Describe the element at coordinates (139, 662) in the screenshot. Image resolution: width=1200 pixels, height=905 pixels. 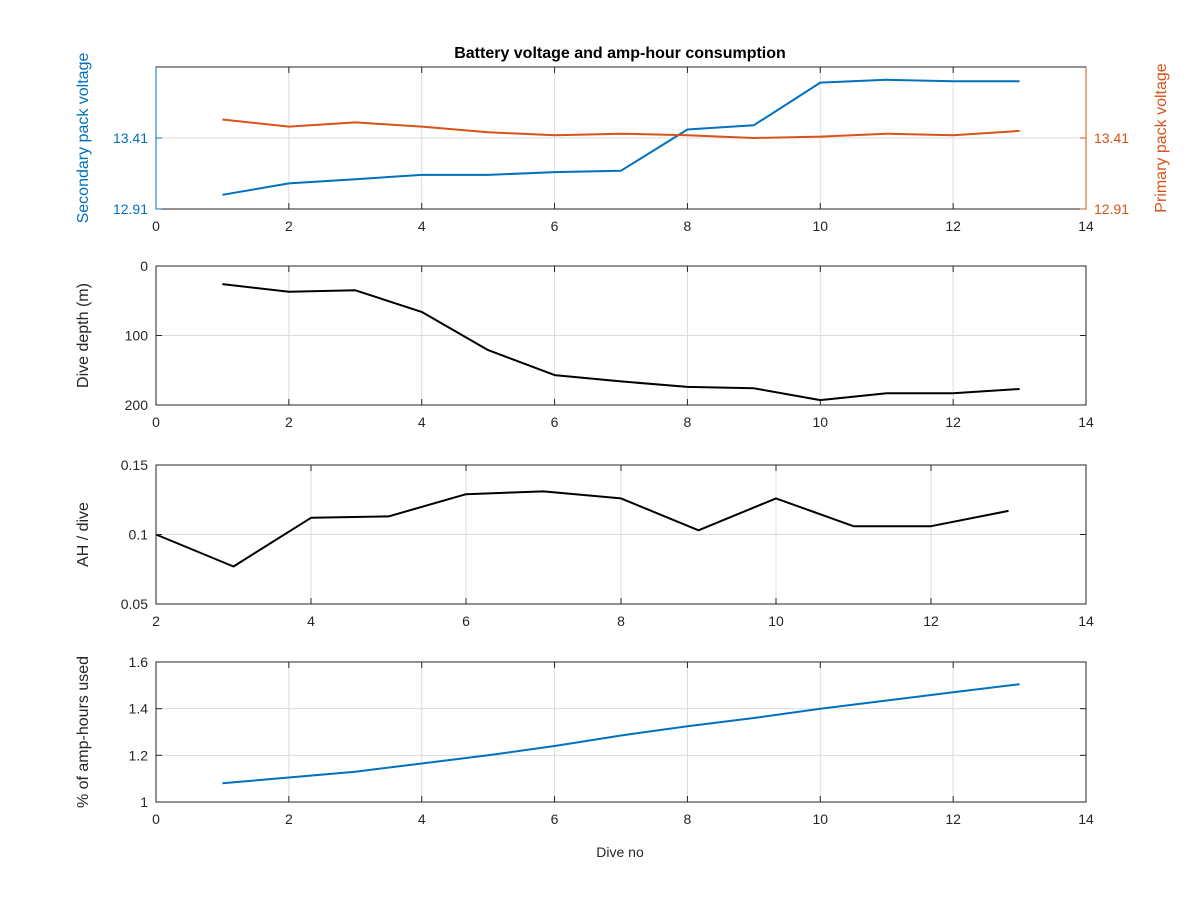
I see `y-tick-label: 1.6` at that location.